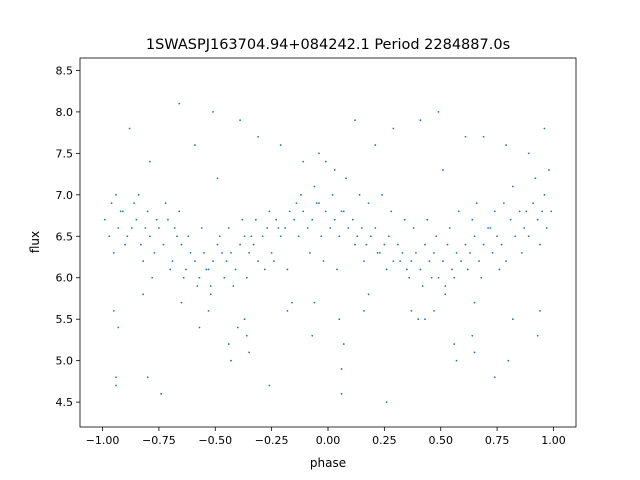  Describe the element at coordinates (553, 440) in the screenshot. I see `x-tick-label: 1.00` at that location.